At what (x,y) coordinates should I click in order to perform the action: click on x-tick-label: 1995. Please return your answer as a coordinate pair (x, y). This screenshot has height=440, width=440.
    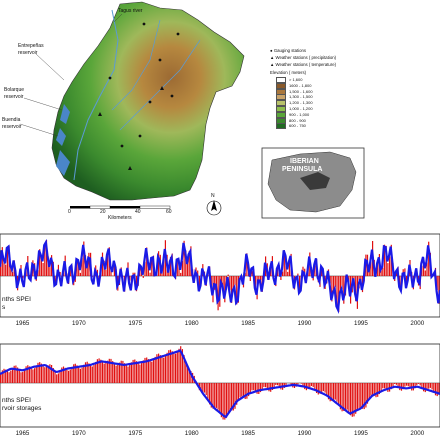
    Looking at the image, I should click on (361, 323).